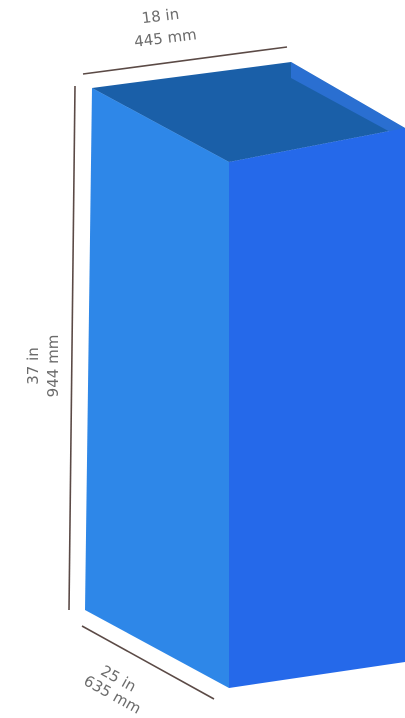  I want to click on height-dimension-line, so click(72, 348).